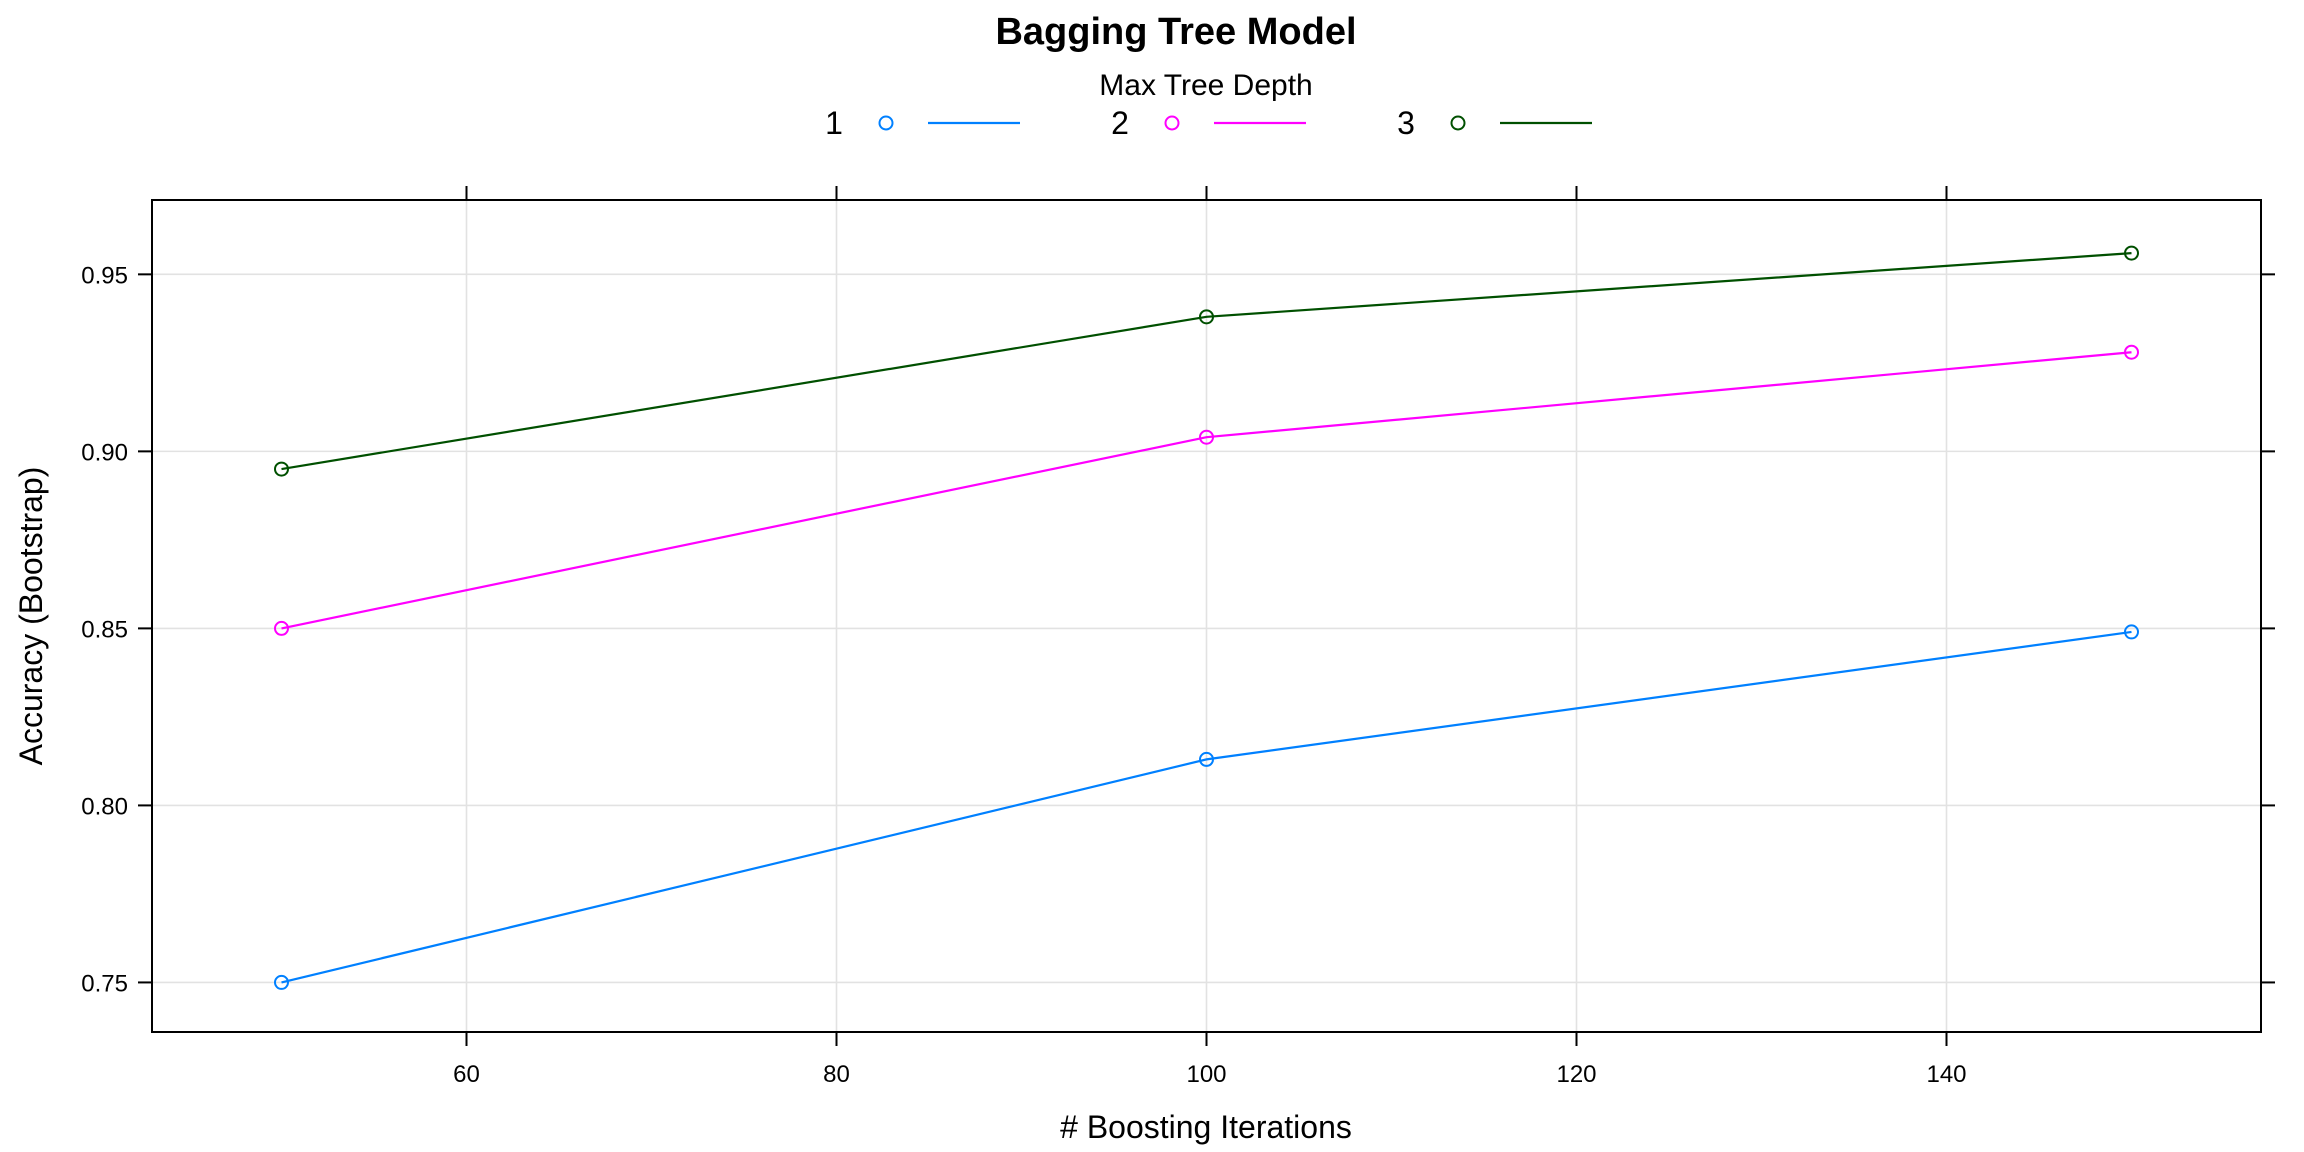  Describe the element at coordinates (1120, 123) in the screenshot. I see `legend-label-2: 2` at that location.